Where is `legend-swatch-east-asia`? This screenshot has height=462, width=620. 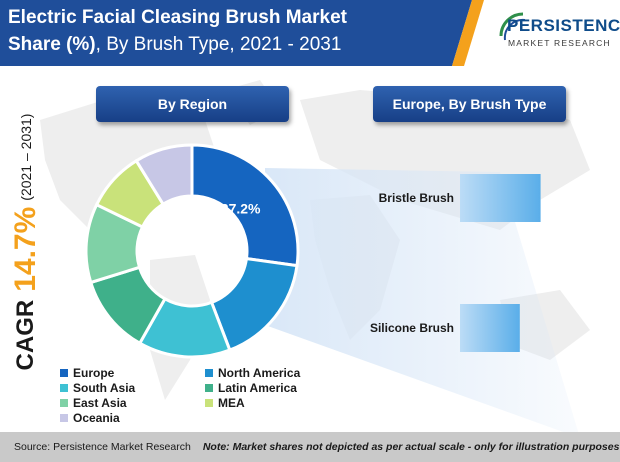
legend-swatch-east-asia is located at coordinates (64, 403).